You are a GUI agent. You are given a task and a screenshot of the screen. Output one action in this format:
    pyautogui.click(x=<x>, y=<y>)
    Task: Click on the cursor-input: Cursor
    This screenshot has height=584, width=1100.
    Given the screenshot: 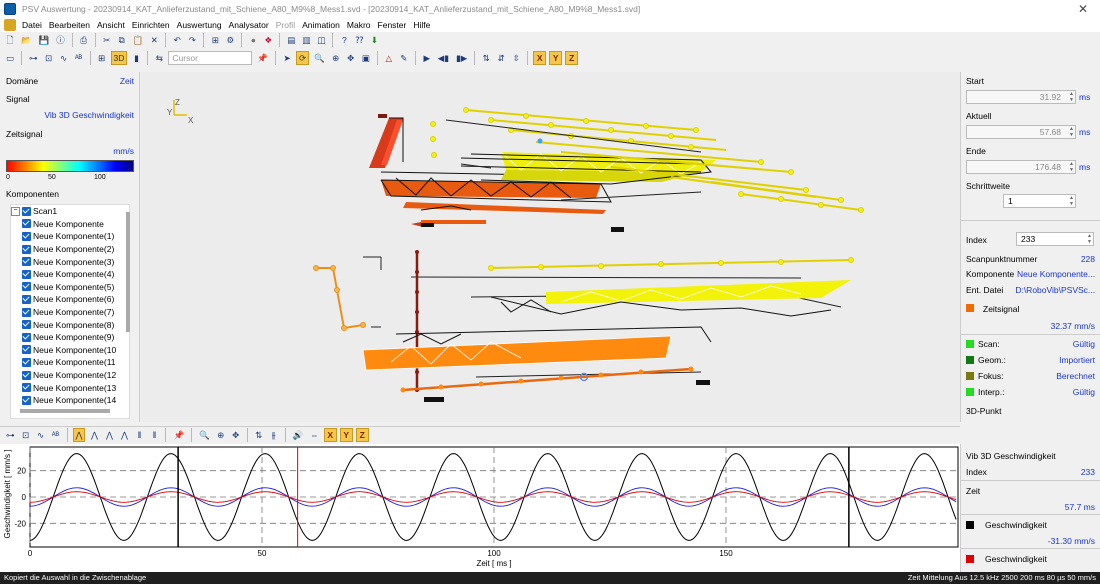 What is the action you would take?
    pyautogui.click(x=210, y=58)
    